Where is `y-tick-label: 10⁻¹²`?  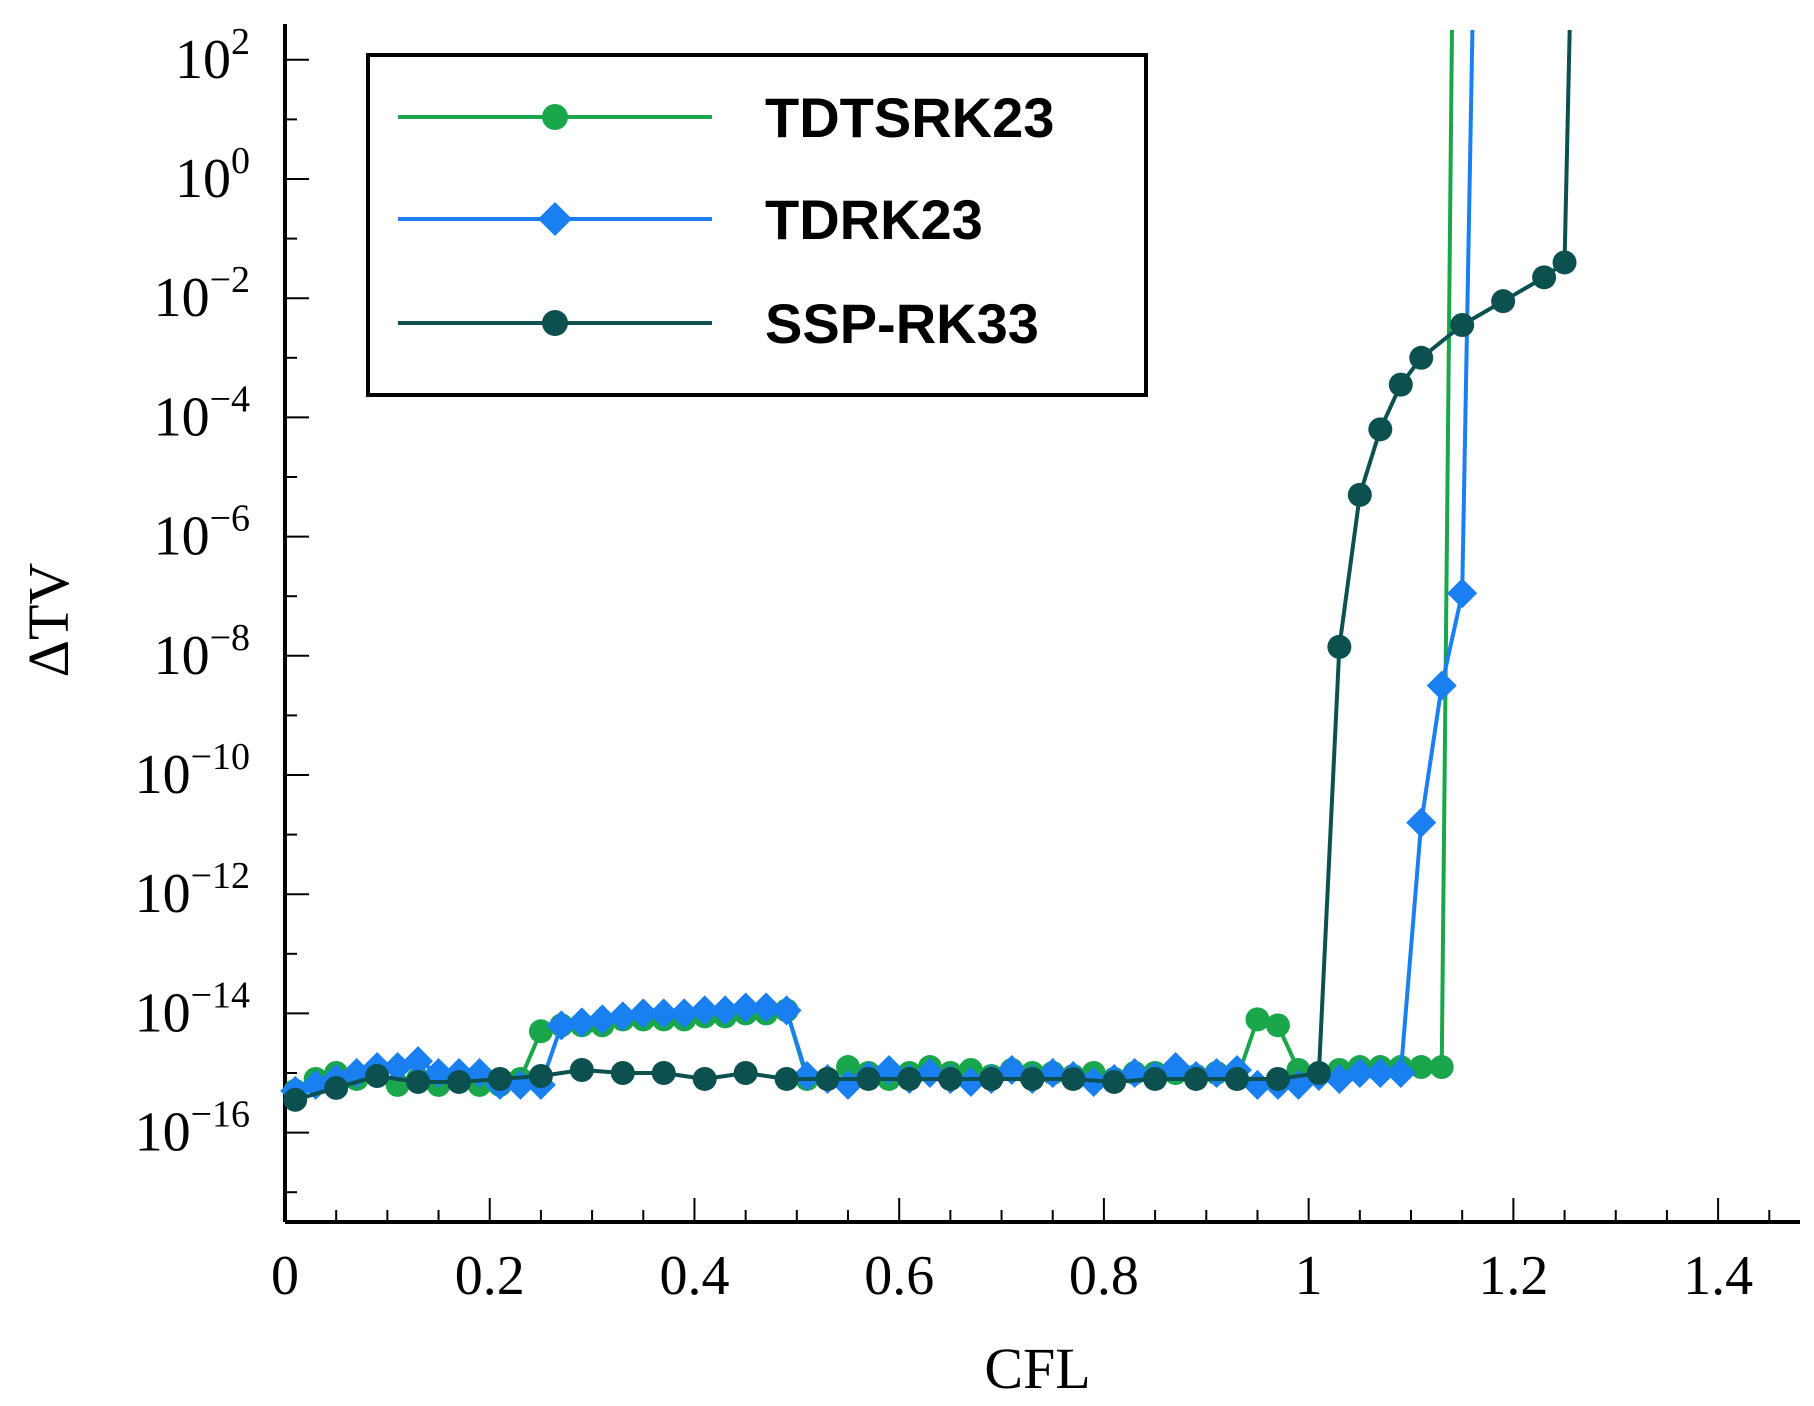
y-tick-label: 10⁻¹² is located at coordinates (192, 890).